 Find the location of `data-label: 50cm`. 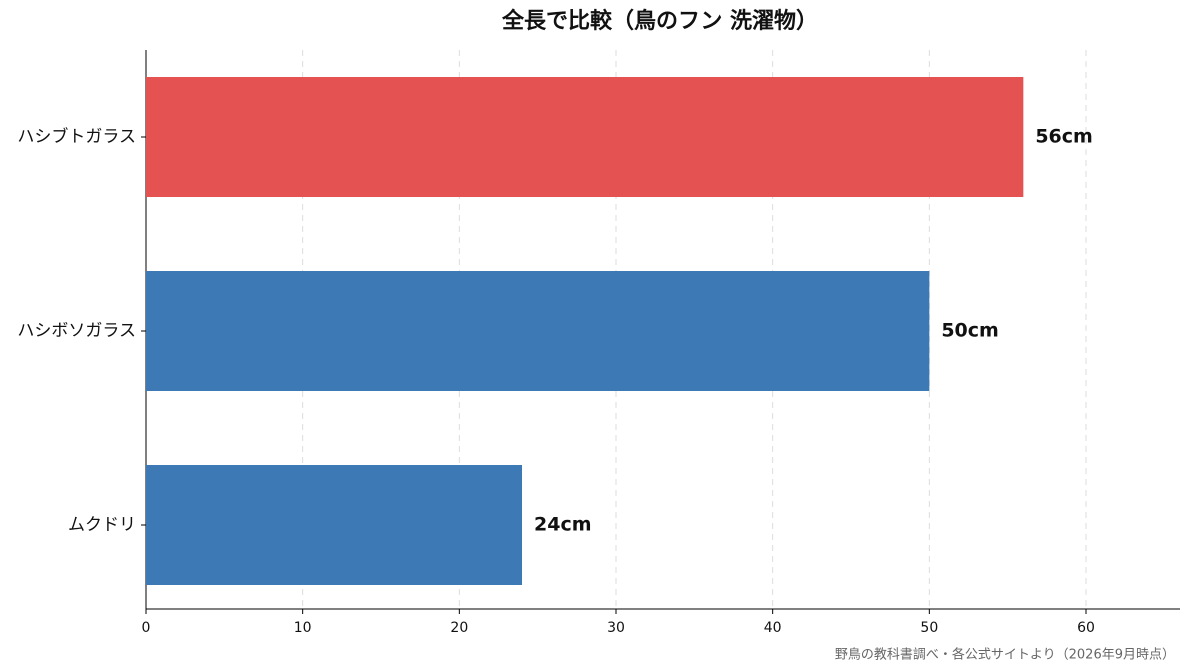

data-label: 50cm is located at coordinates (970, 331).